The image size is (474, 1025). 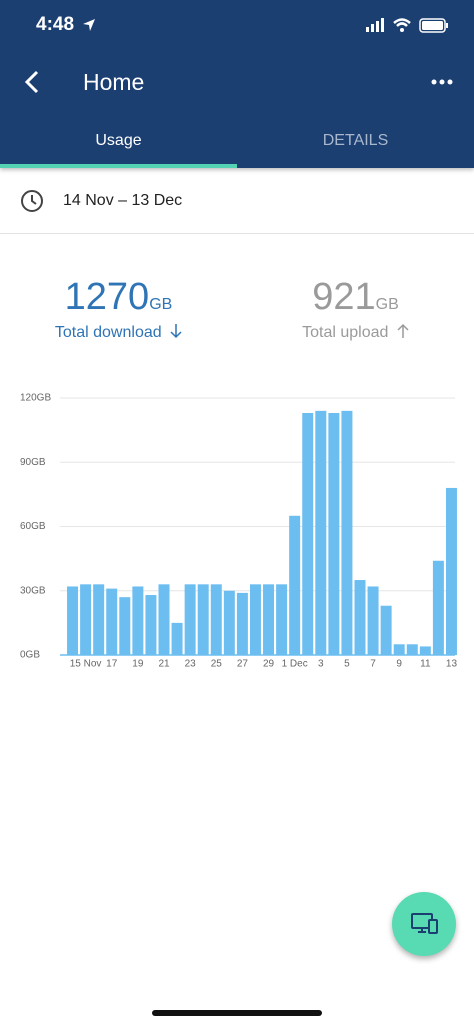 I want to click on more-button, so click(x=442, y=82).